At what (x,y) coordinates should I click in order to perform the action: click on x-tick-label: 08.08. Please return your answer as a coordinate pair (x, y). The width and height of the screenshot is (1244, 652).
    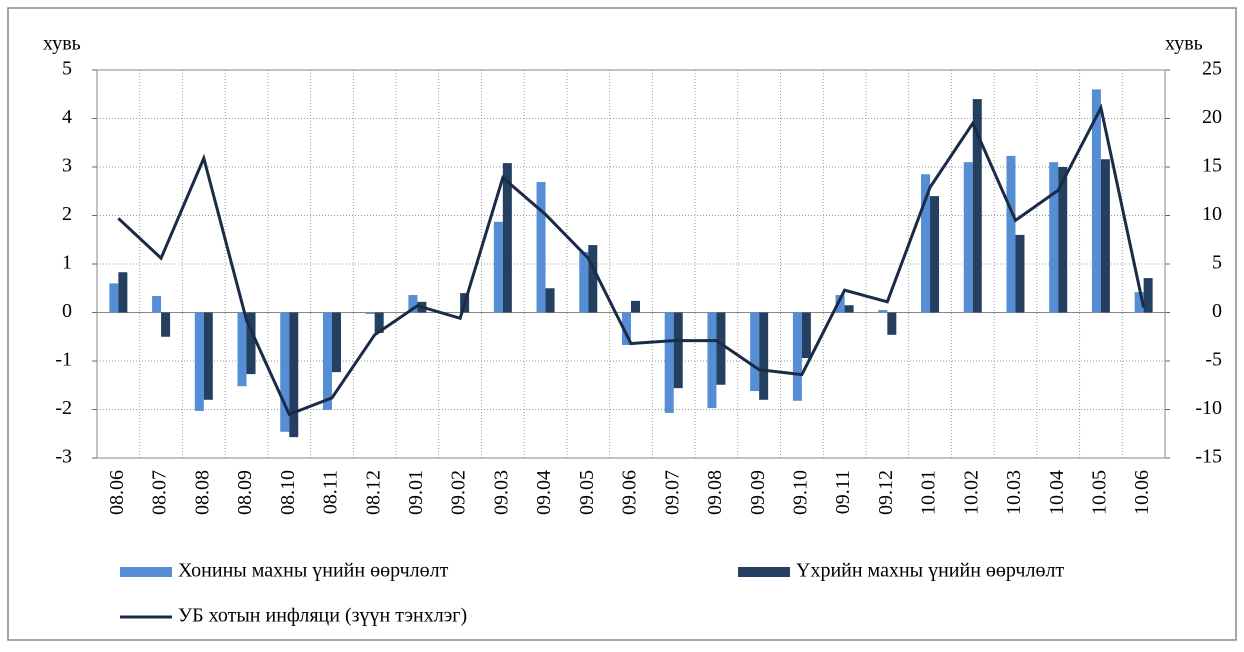
    Looking at the image, I should click on (202, 492).